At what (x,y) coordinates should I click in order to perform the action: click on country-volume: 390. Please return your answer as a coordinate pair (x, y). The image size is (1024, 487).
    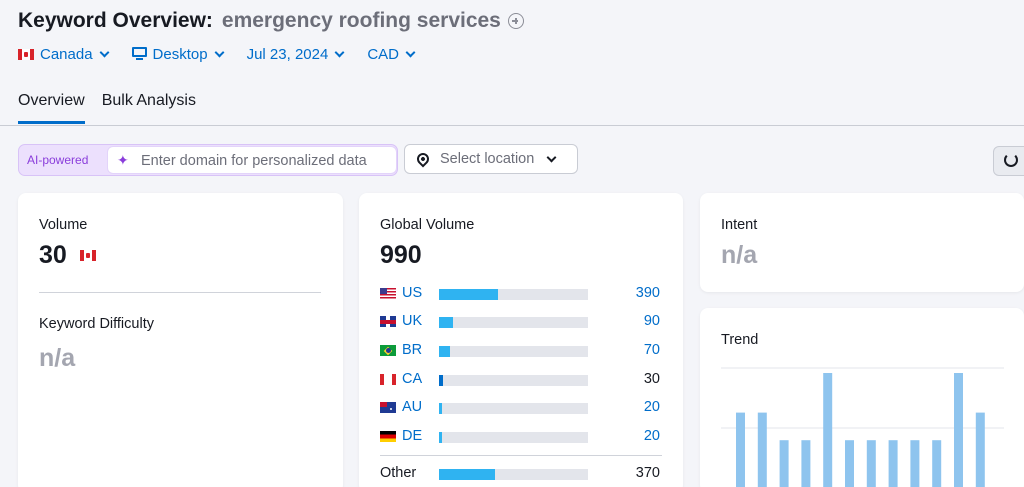
    Looking at the image, I should click on (647, 293).